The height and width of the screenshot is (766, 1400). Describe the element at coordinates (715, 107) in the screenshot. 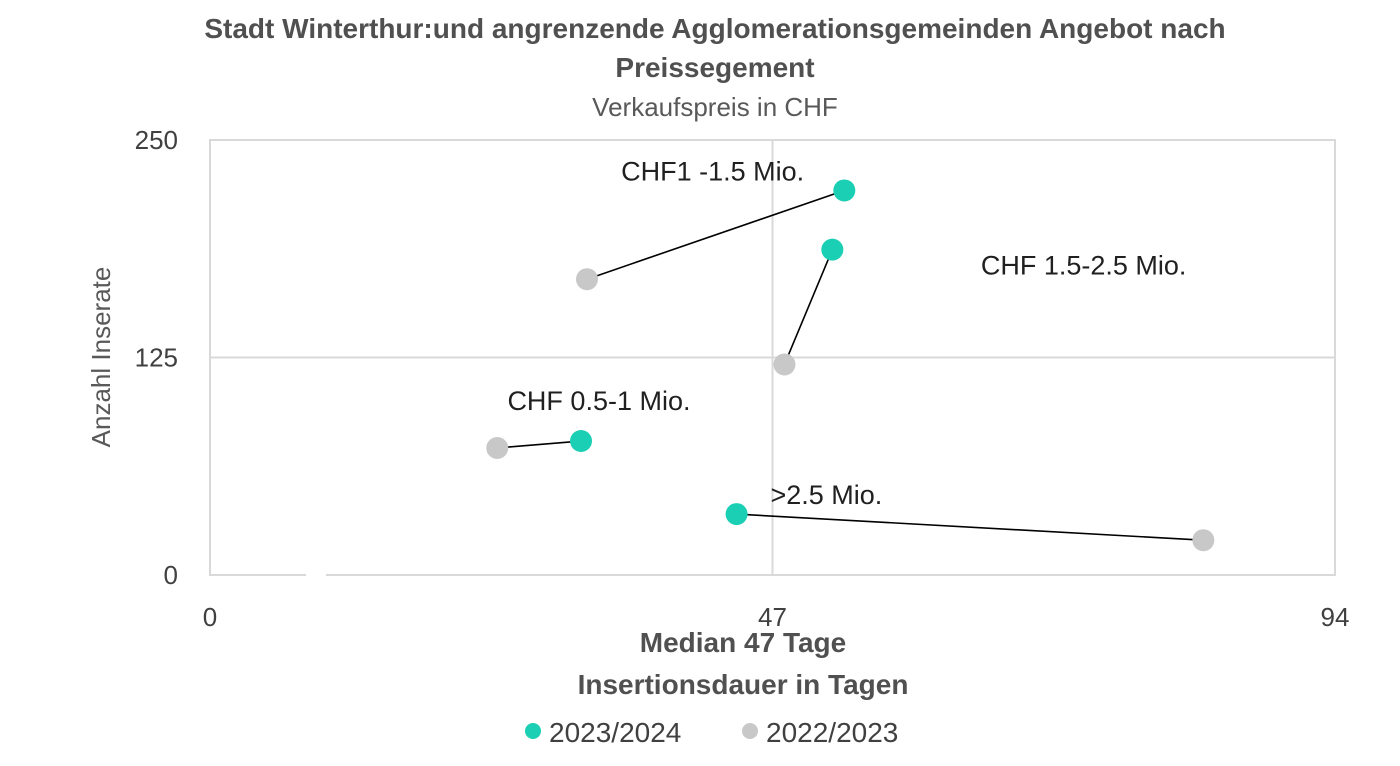

I see `chart-subtitle: Verkaufspreis in CHF` at that location.